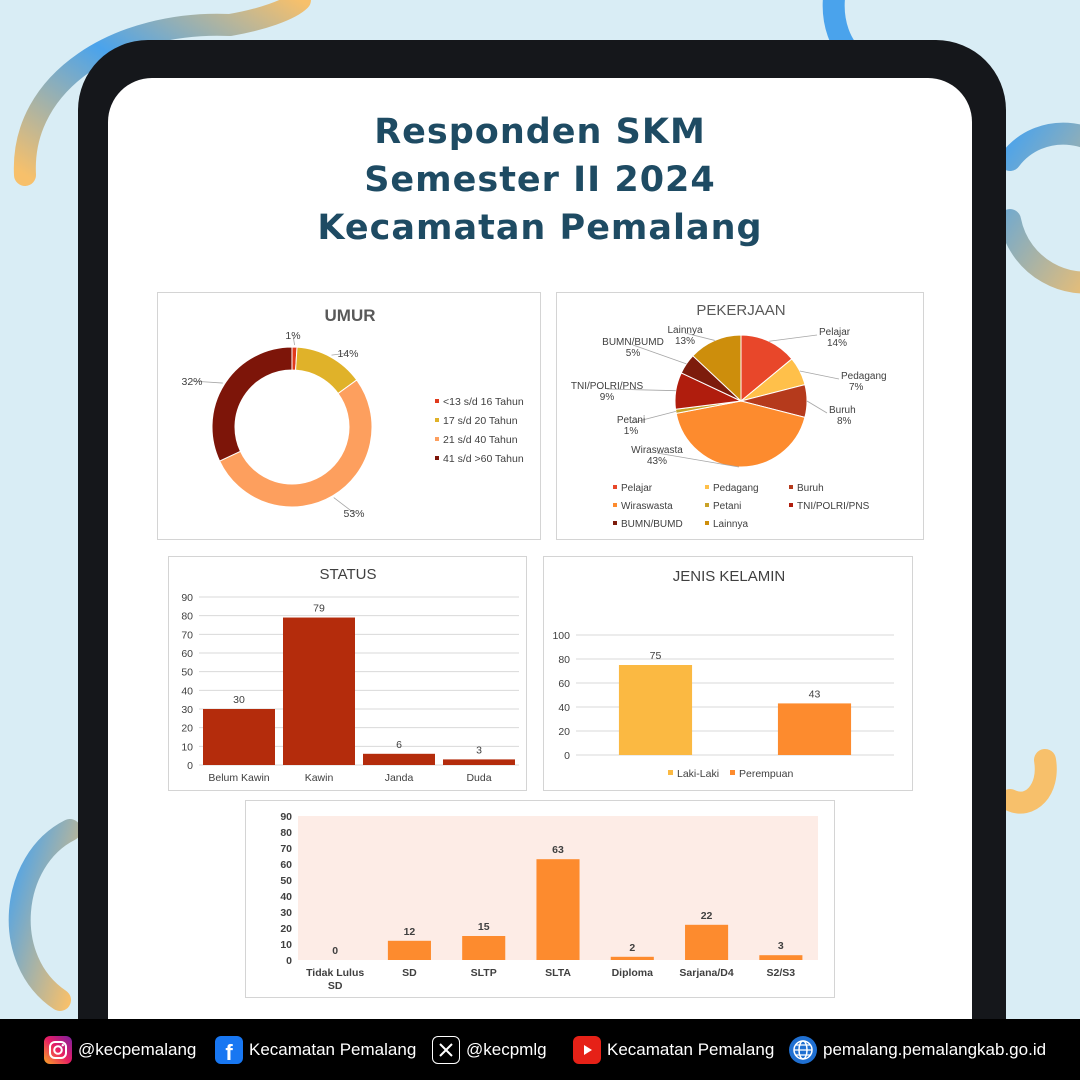  Describe the element at coordinates (707, 916) in the screenshot. I see `pendidikan-value-label-sarjana-d4: 22` at that location.